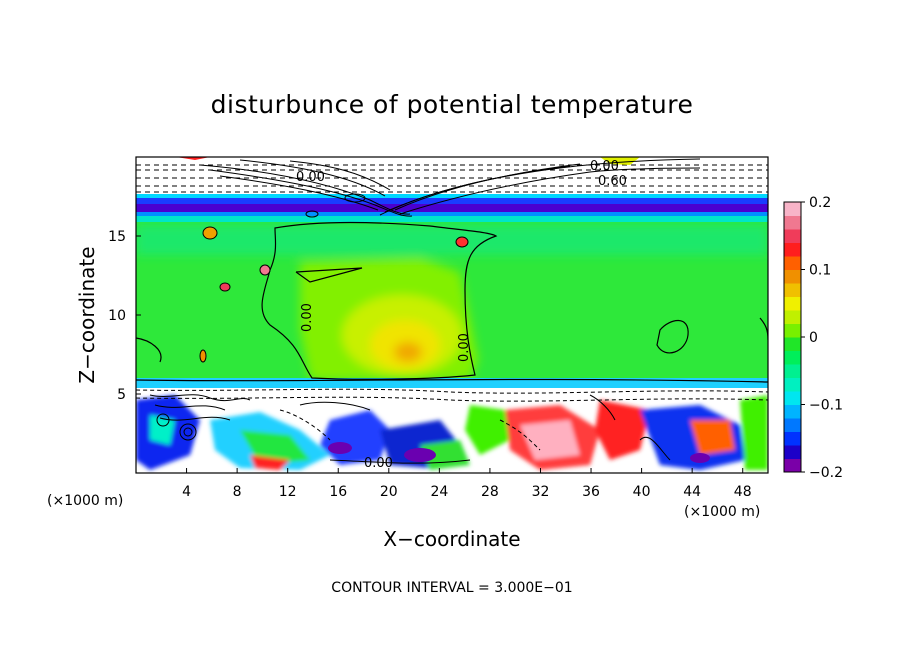 The width and height of the screenshot is (904, 654). What do you see at coordinates (490, 492) in the screenshot?
I see `x-tick-label-28: 28` at bounding box center [490, 492].